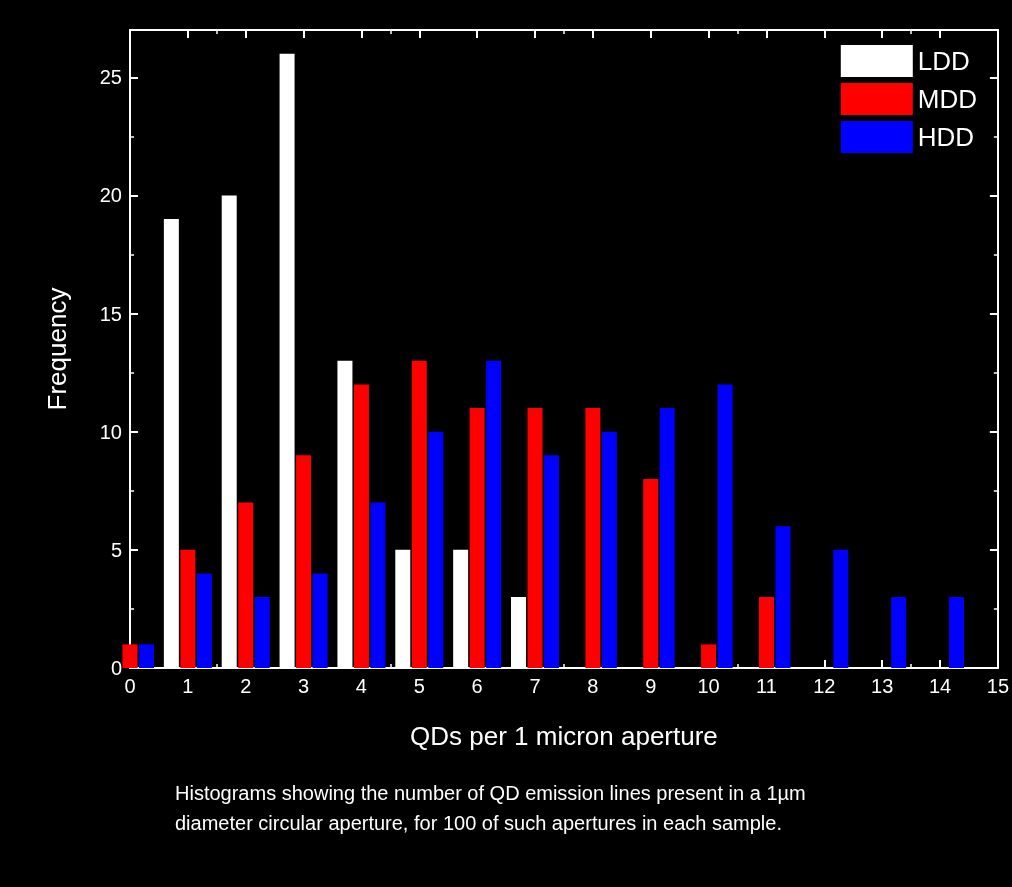 Image resolution: width=1012 pixels, height=887 pixels. Describe the element at coordinates (419, 686) in the screenshot. I see `x-tick-label: 5` at that location.